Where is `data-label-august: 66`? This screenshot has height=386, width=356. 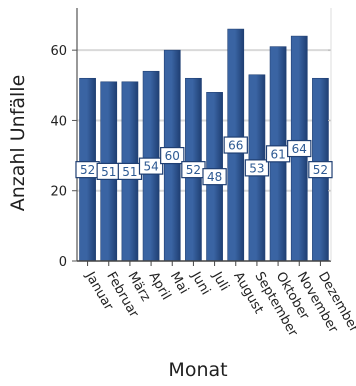
data-label-august: 66 is located at coordinates (235, 145).